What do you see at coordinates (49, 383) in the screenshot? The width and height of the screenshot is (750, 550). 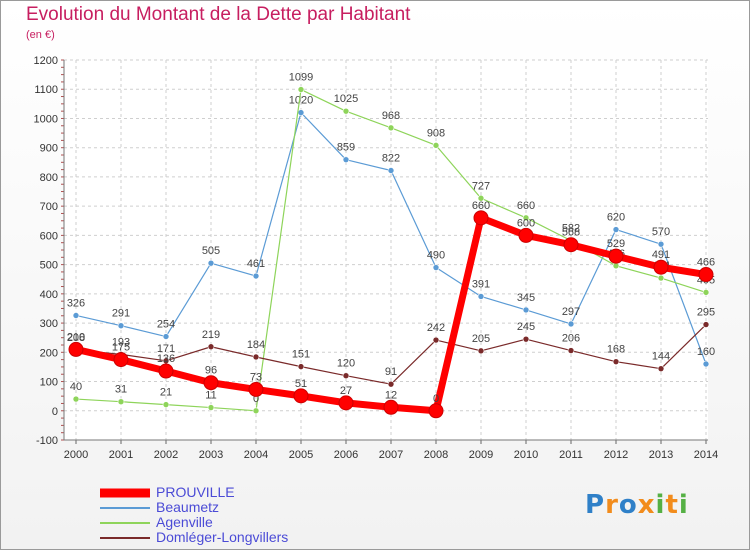 I see `y-tick-label: 100` at bounding box center [49, 383].